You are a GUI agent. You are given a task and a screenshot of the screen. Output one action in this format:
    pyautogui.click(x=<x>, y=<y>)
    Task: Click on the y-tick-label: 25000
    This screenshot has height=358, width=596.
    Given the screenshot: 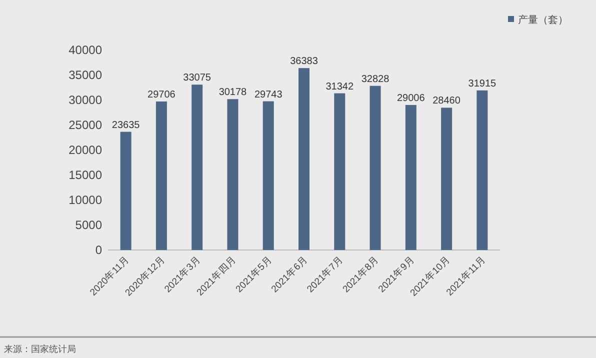 What is the action you would take?
    pyautogui.click(x=85, y=125)
    